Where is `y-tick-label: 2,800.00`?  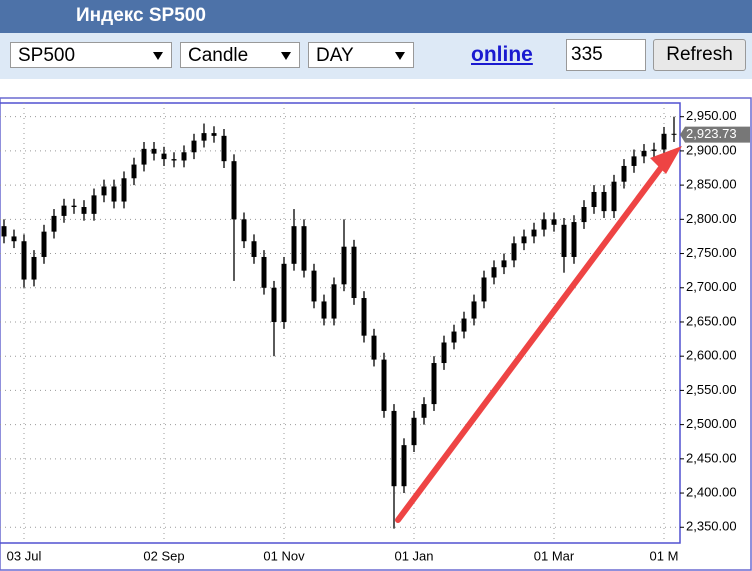
y-tick-label: 2,800.00 is located at coordinates (711, 218).